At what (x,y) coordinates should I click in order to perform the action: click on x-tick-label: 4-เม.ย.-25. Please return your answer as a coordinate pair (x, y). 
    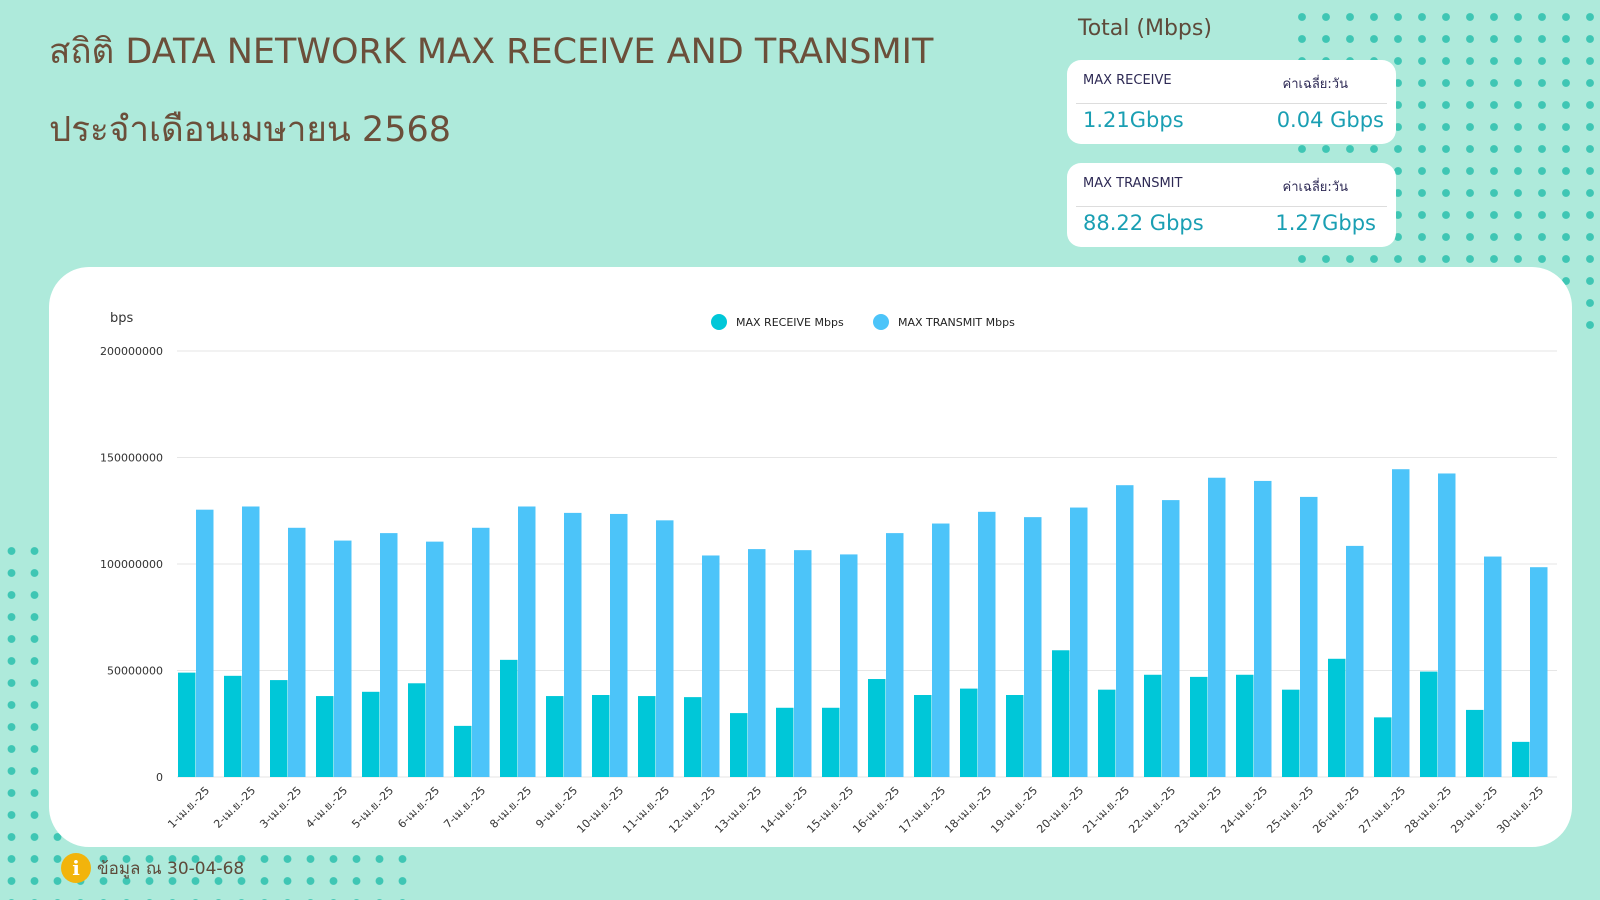
    Looking at the image, I should click on (326, 807).